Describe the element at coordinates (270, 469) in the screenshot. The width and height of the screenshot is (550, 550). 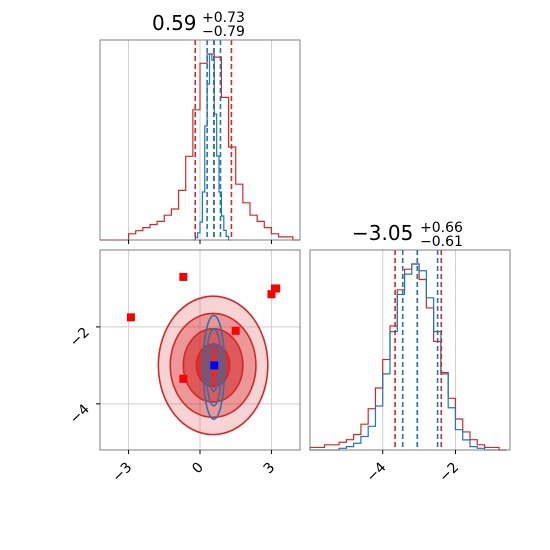
I see `x-tick-label: 3` at that location.